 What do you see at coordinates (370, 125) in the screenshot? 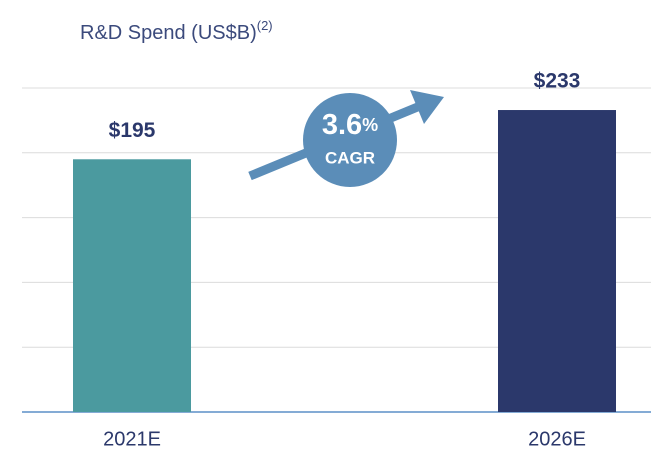
I see `cagr-unit: %` at bounding box center [370, 125].